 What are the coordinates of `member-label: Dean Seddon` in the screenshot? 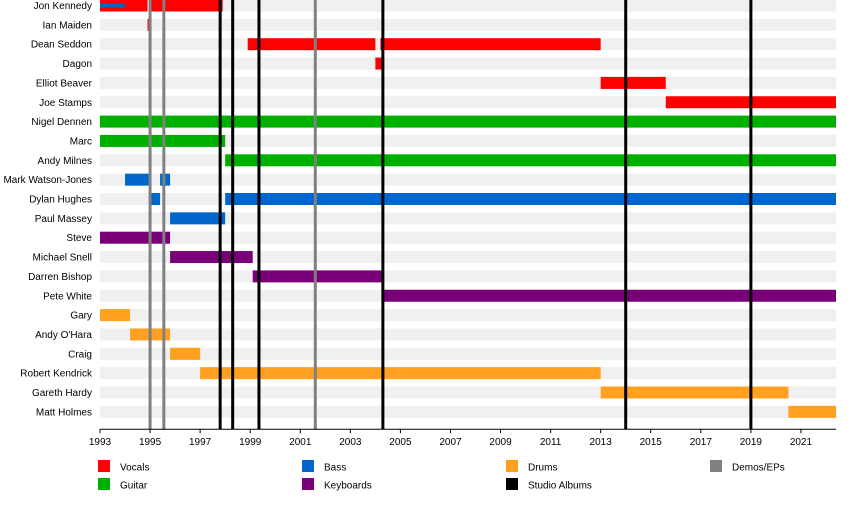 It's located at (61, 45).